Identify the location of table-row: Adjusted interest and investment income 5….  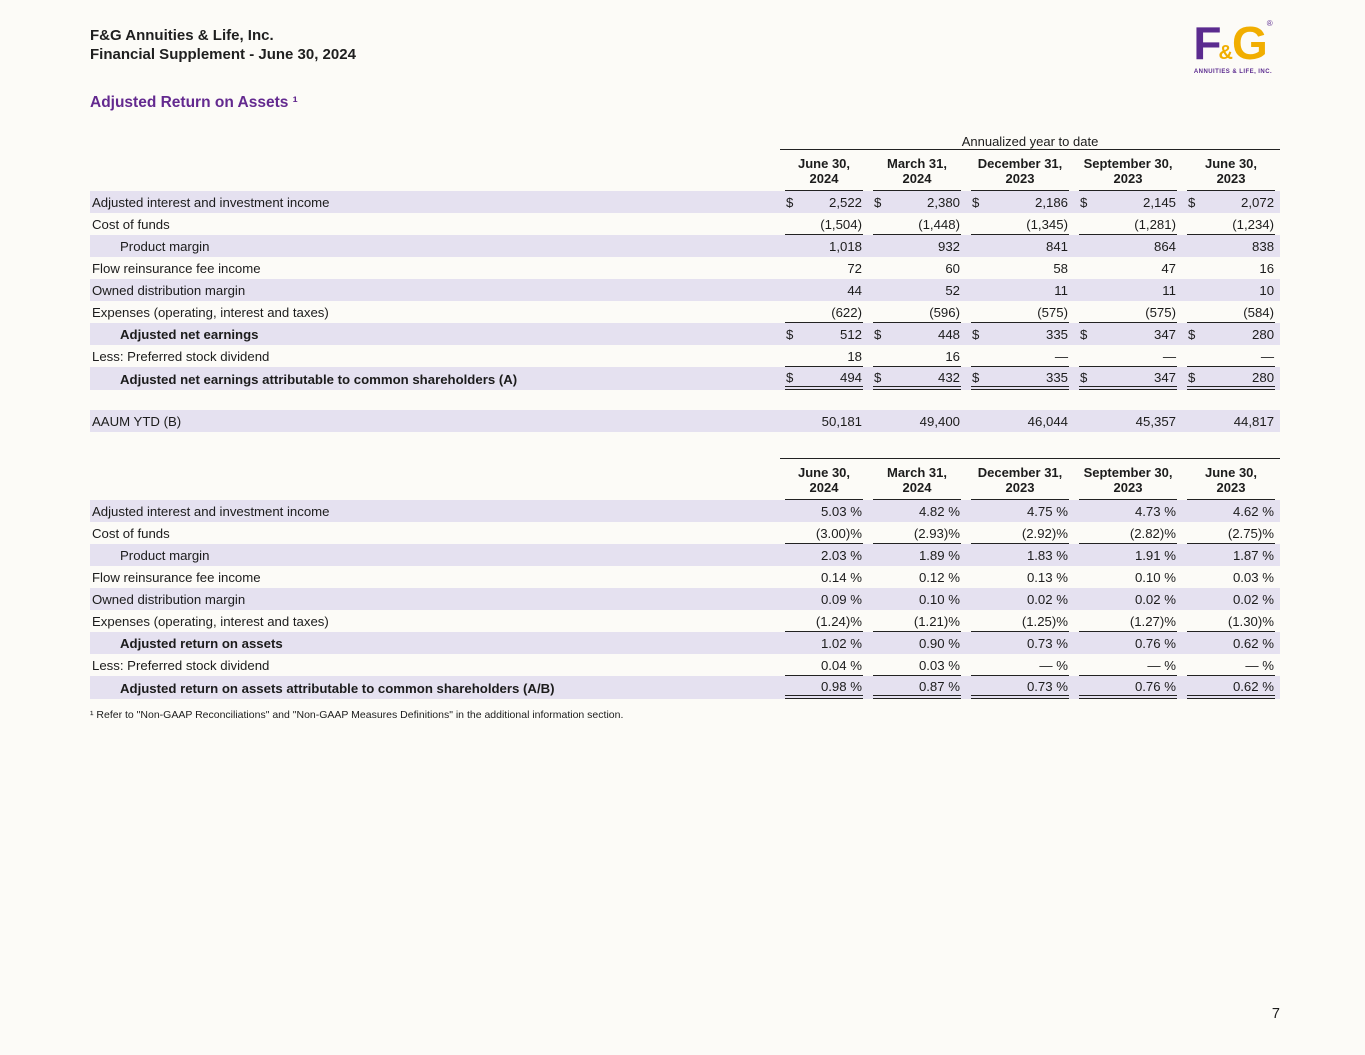
(685, 510).